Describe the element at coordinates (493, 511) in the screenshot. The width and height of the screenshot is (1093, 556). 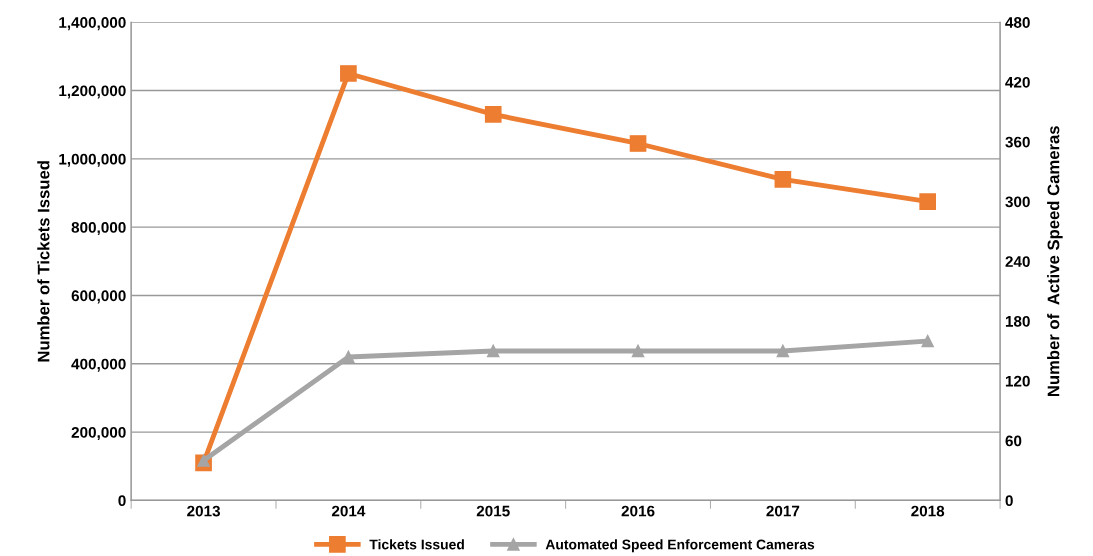
I see `x-tick-label: 2015` at that location.